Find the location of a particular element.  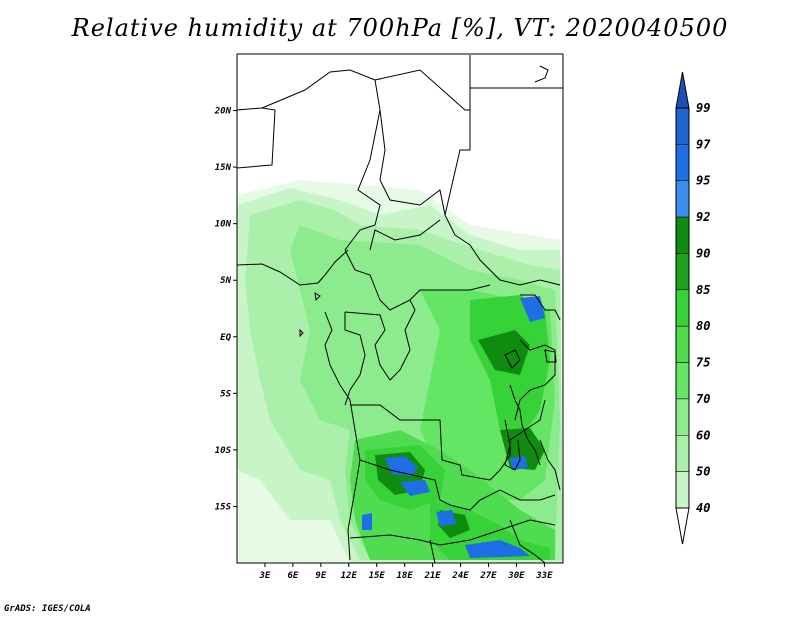

lon-tick-label: 6E is located at coordinates (292, 576).